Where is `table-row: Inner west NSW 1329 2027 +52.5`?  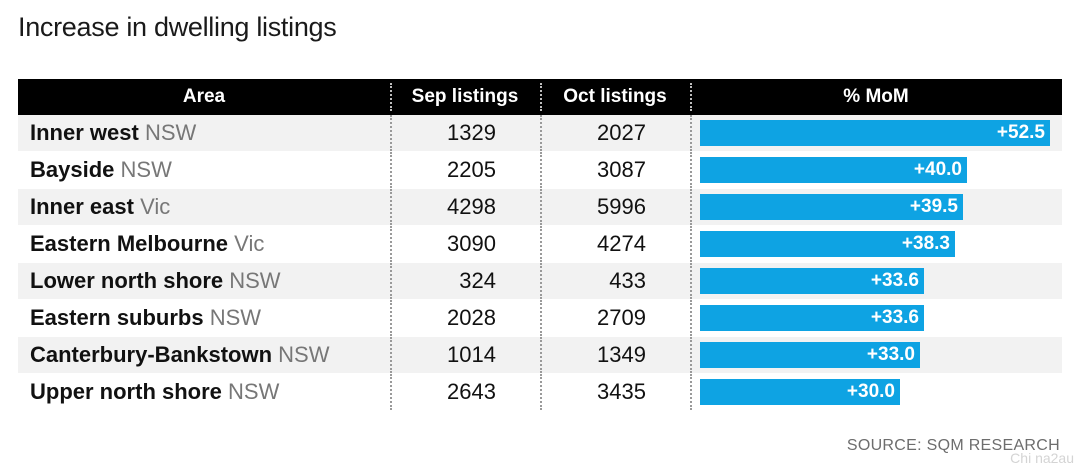 table-row: Inner west NSW 1329 2027 +52.5 is located at coordinates (540, 133).